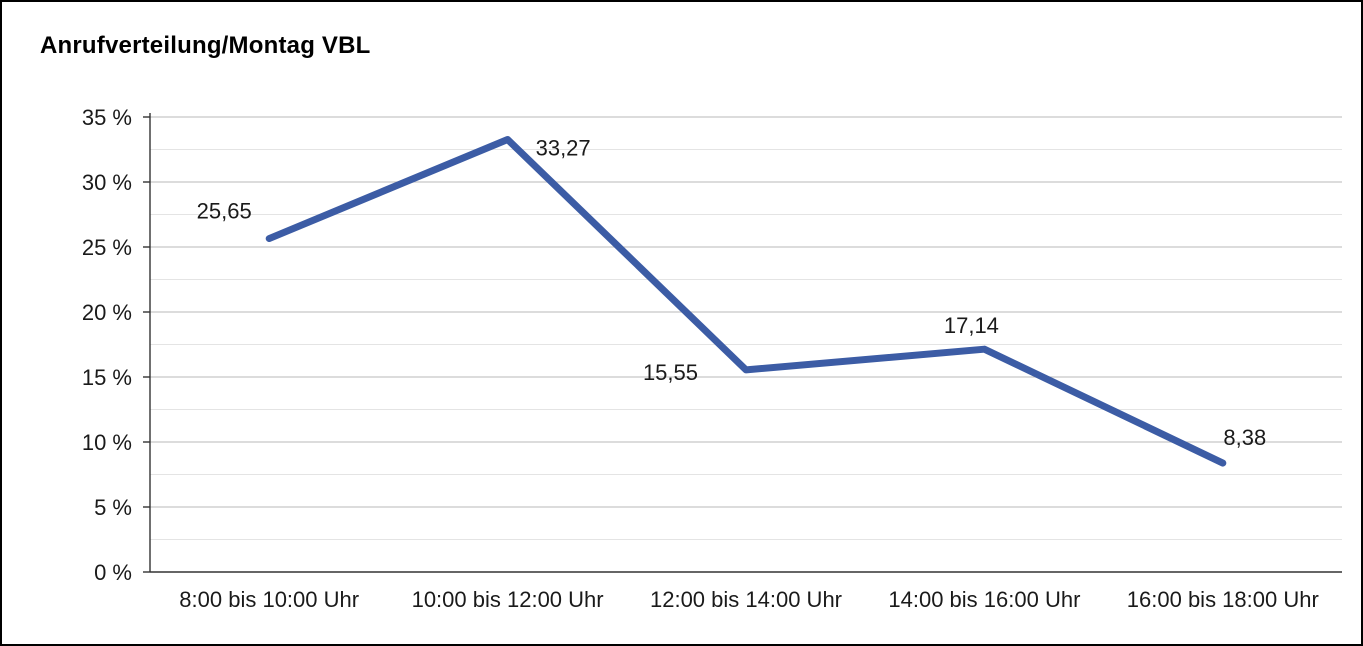 Image resolution: width=1363 pixels, height=646 pixels. What do you see at coordinates (670, 372) in the screenshot?
I see `data-point-label: 15,55` at bounding box center [670, 372].